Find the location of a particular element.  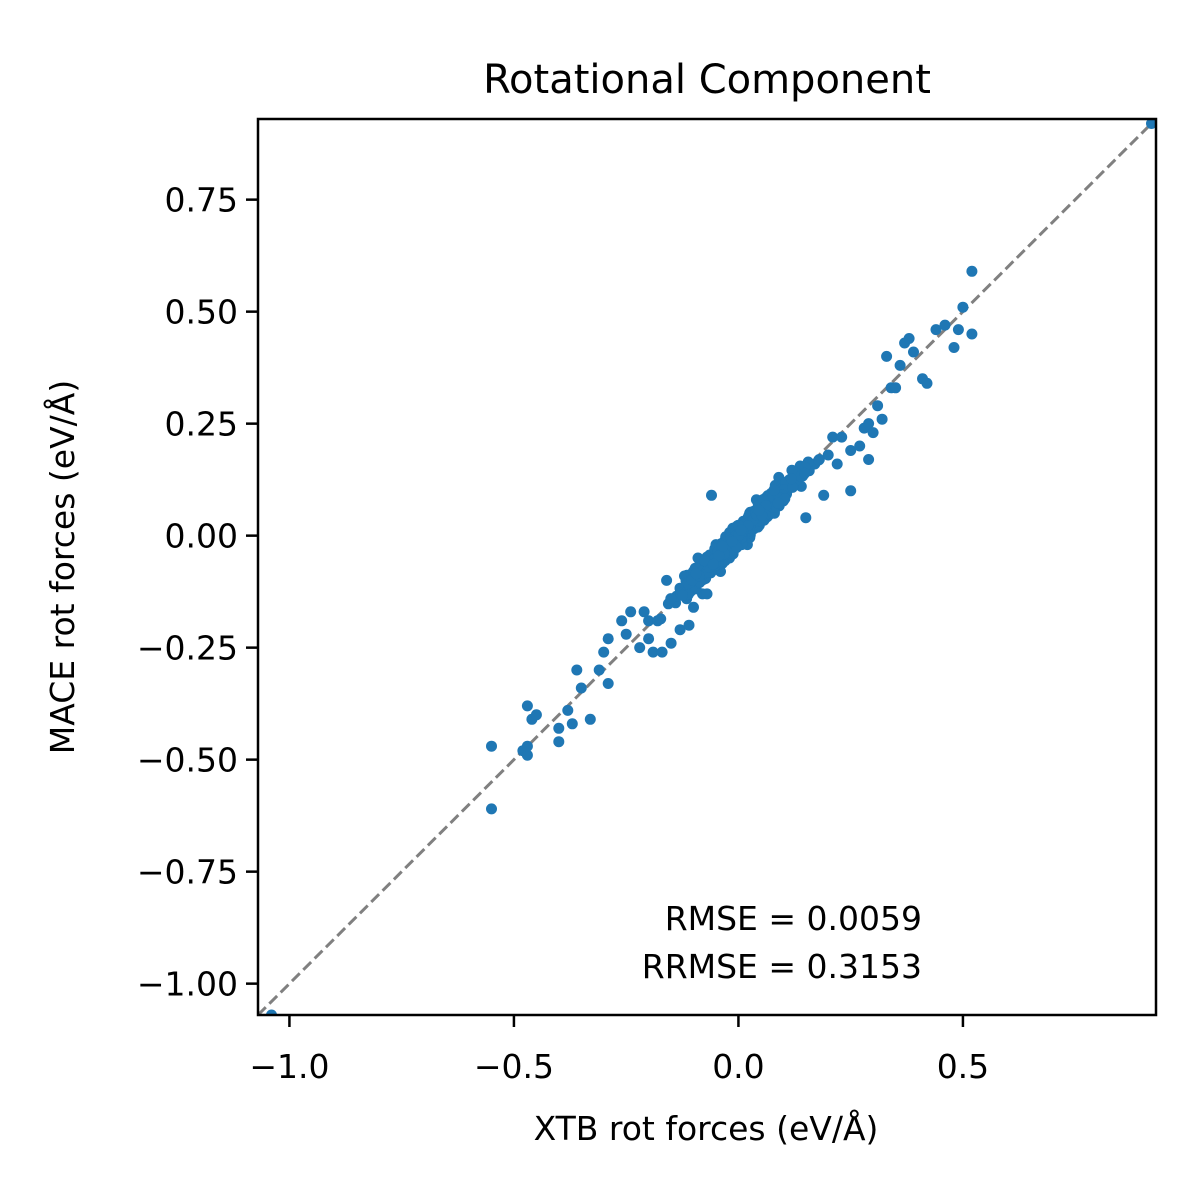

y-tick-label: −0.75 is located at coordinates (187, 872).